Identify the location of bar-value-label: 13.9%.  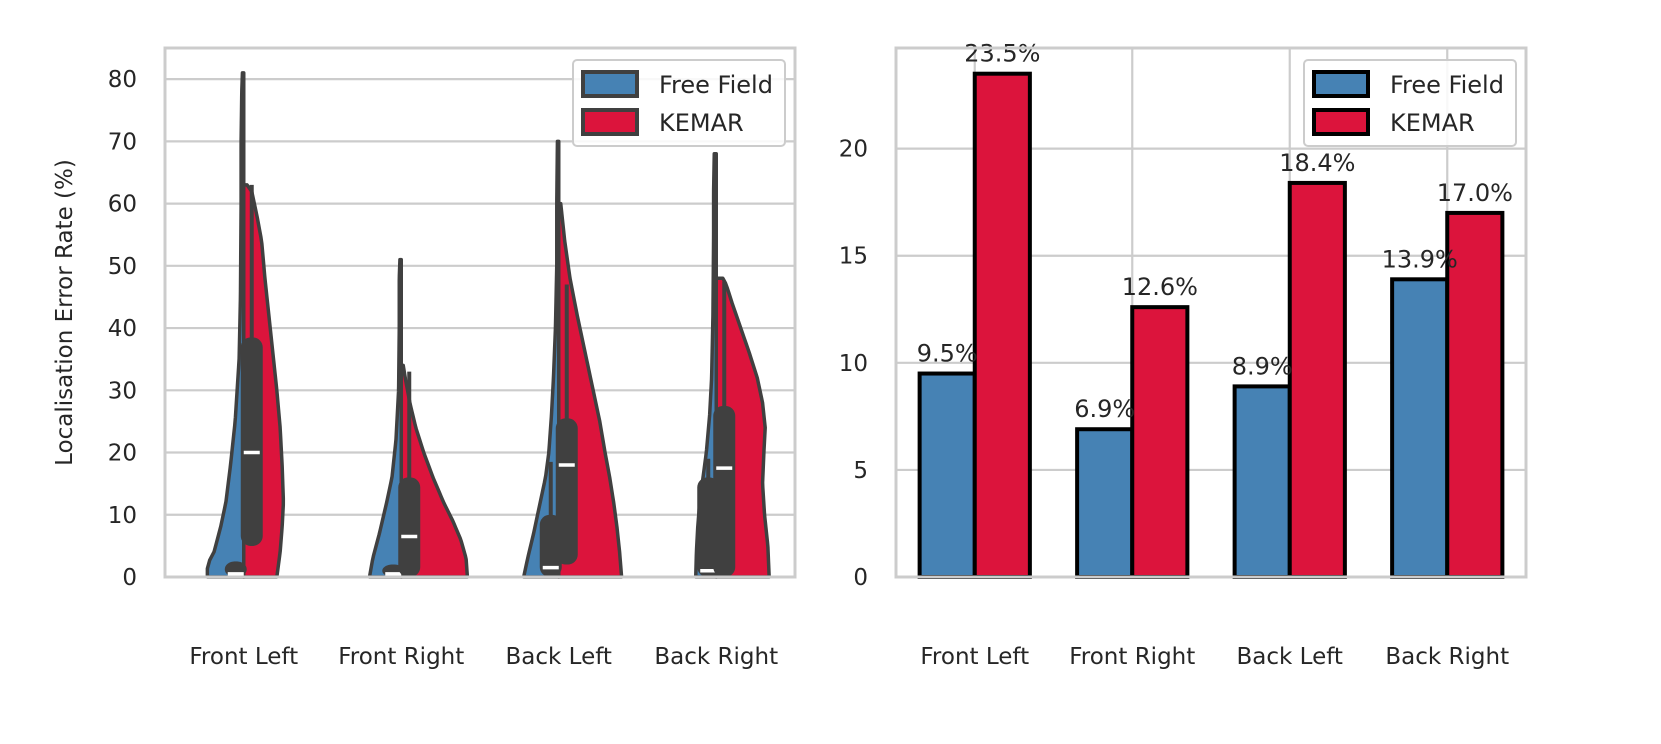
(1420, 259).